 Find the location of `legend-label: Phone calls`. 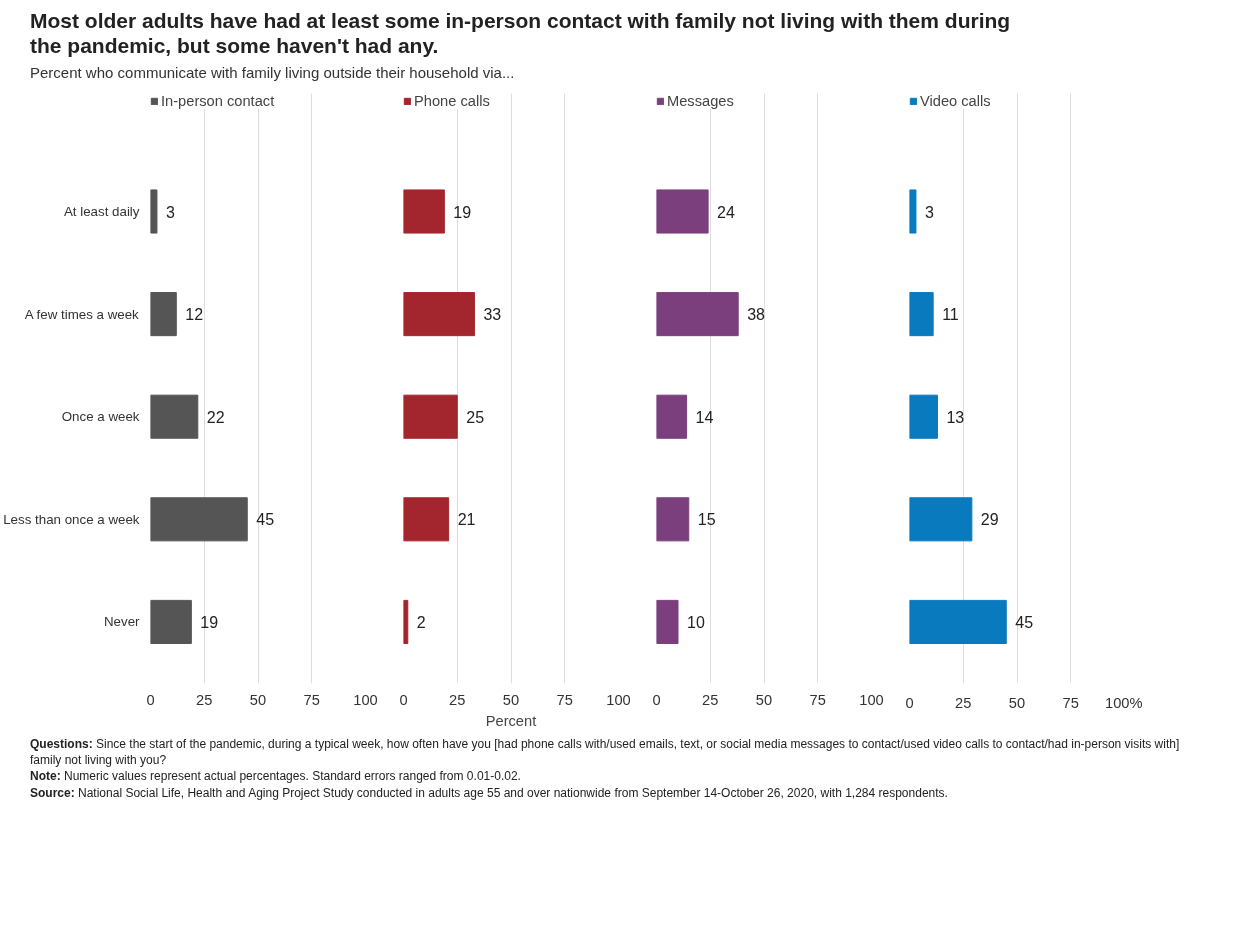

legend-label: Phone calls is located at coordinates (452, 101).